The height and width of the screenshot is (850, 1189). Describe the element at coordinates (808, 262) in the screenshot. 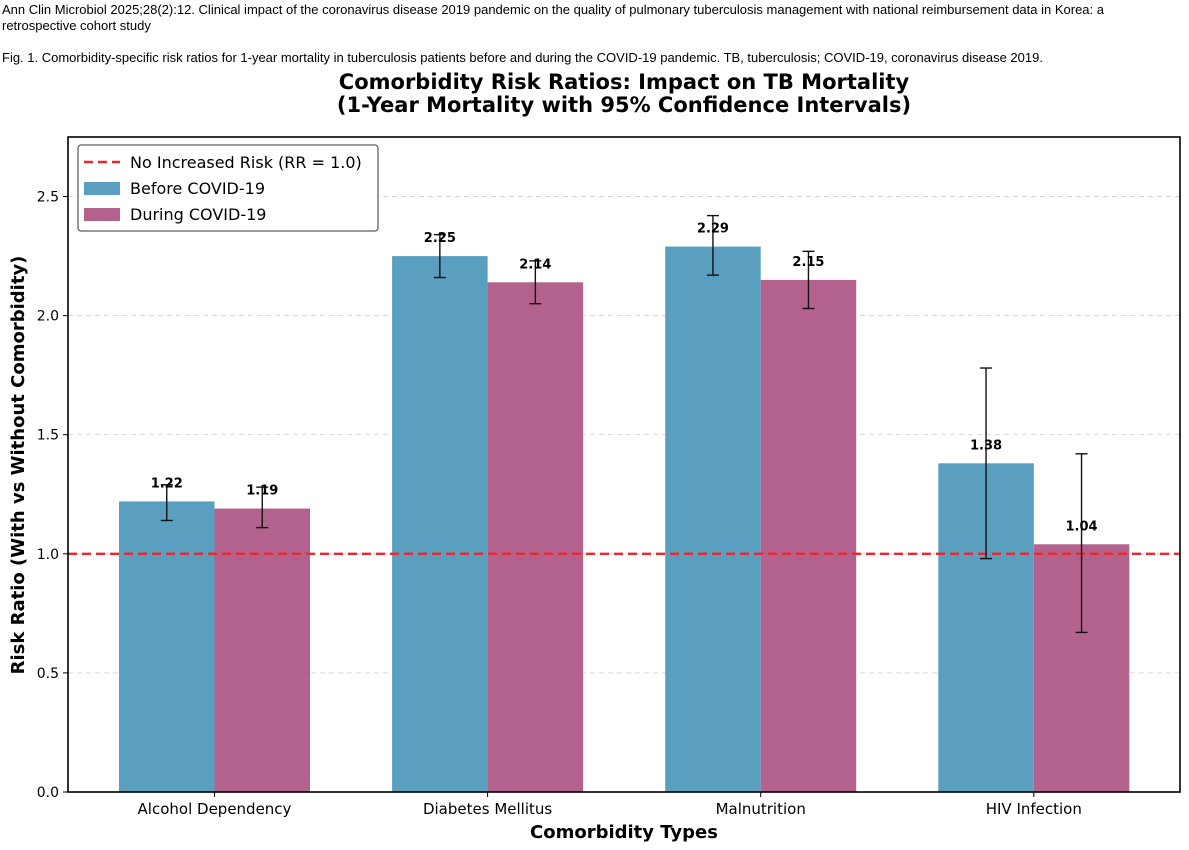

I see `value-label: 2.15` at that location.